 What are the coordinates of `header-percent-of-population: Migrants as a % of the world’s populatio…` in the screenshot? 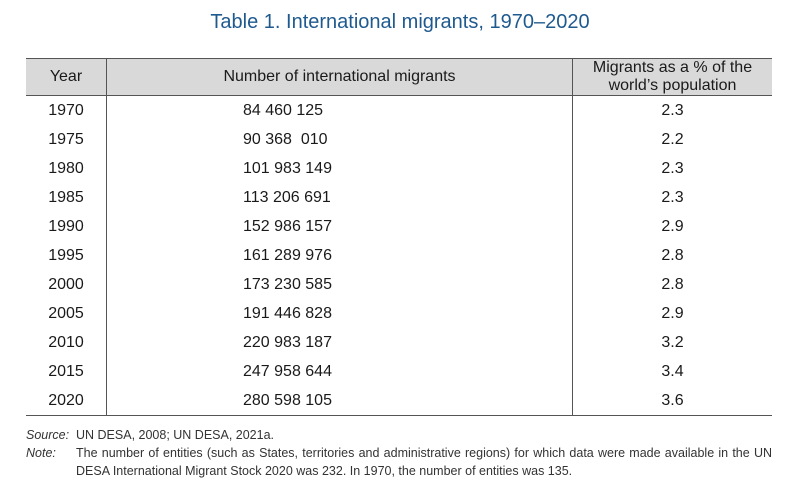 It's located at (672, 77).